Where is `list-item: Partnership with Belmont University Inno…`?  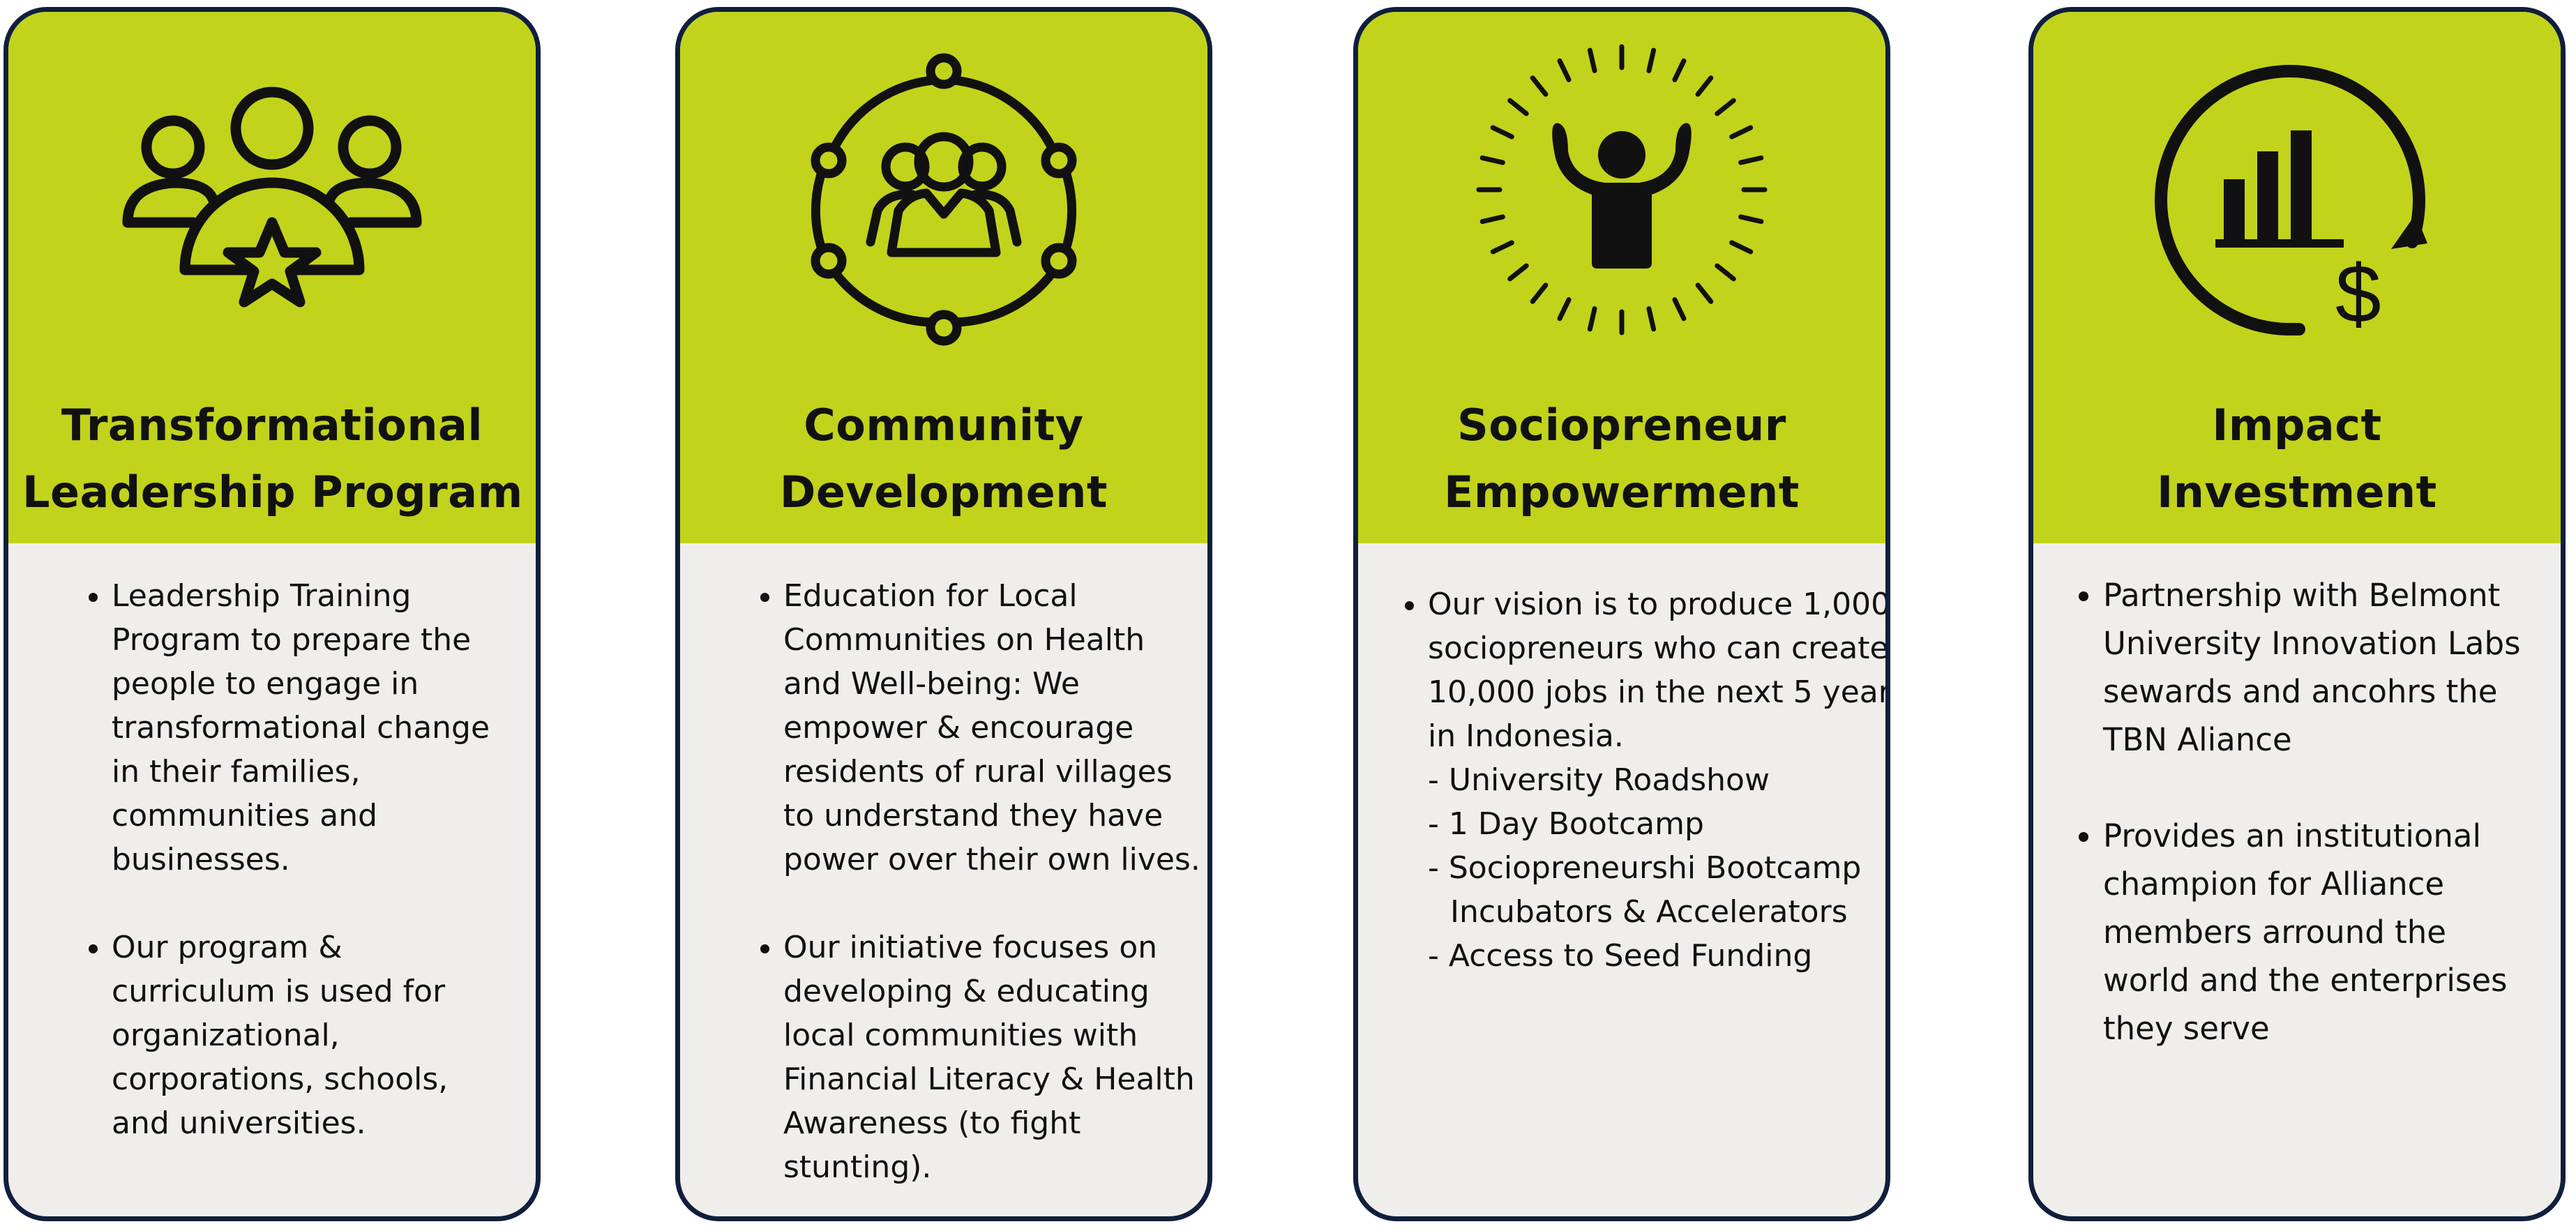 list-item: Partnership with Belmont University Inno… is located at coordinates (2314, 667).